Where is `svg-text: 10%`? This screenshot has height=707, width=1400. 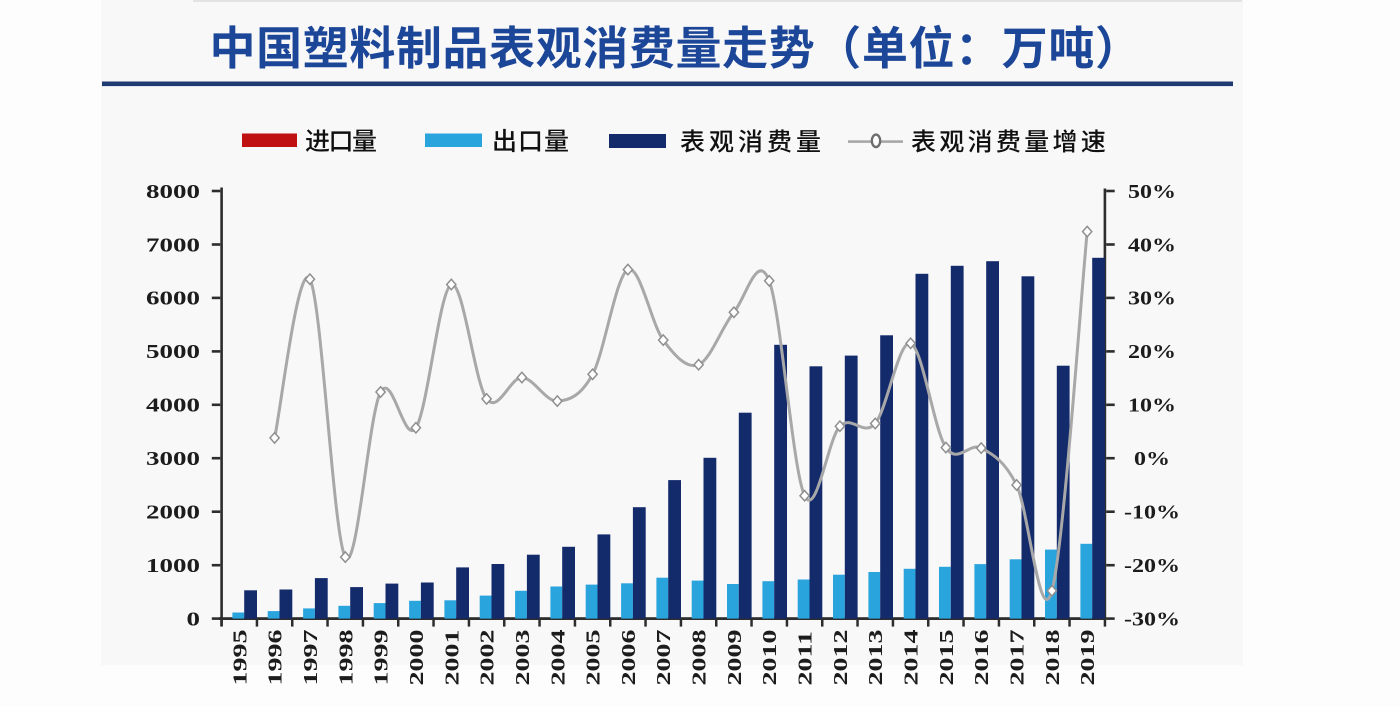
svg-text: 10% is located at coordinates (1152, 404).